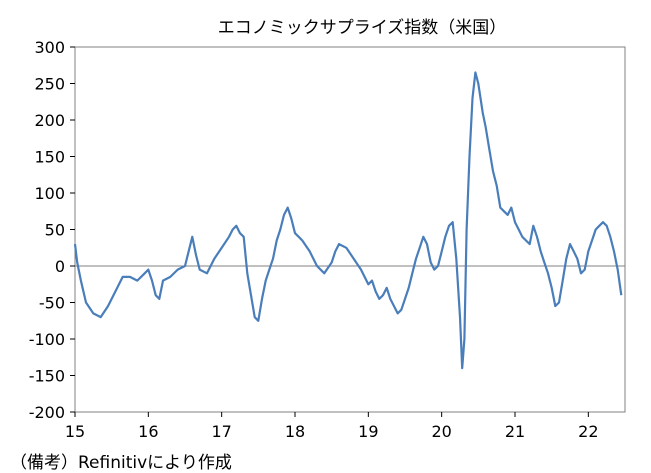 The height and width of the screenshot is (473, 651). What do you see at coordinates (295, 431) in the screenshot?
I see `x-tick-label: 18` at bounding box center [295, 431].